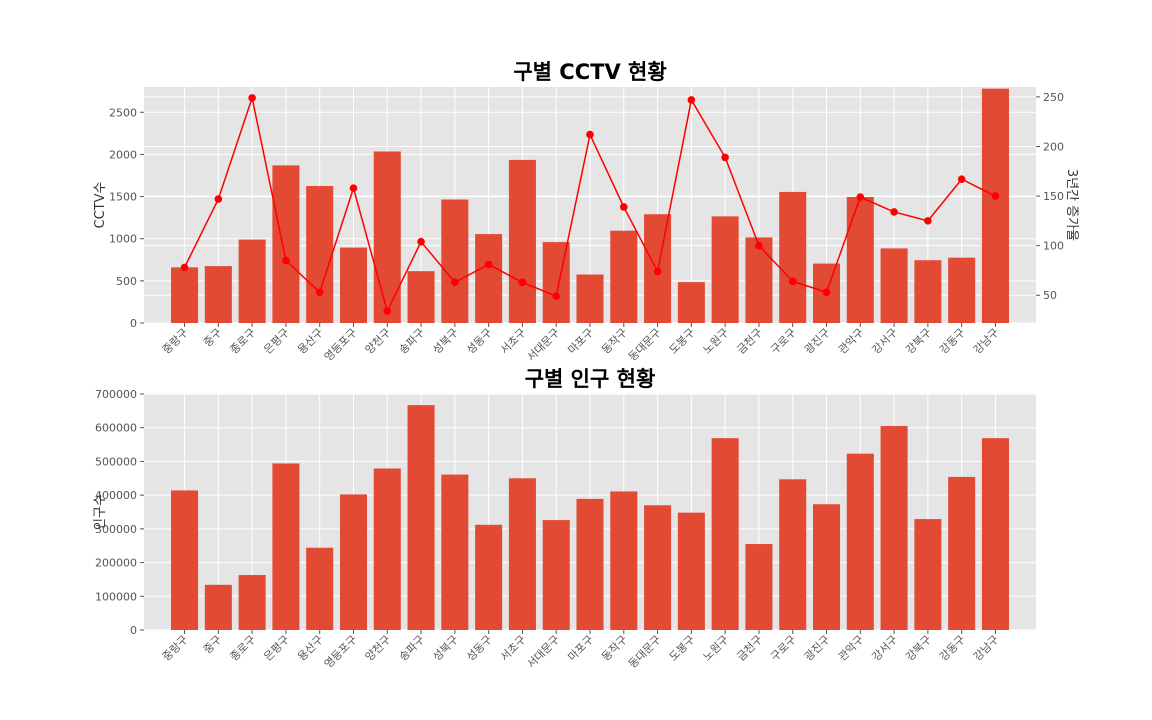  Describe the element at coordinates (421, 297) in the screenshot. I see `bar-송파구` at that location.